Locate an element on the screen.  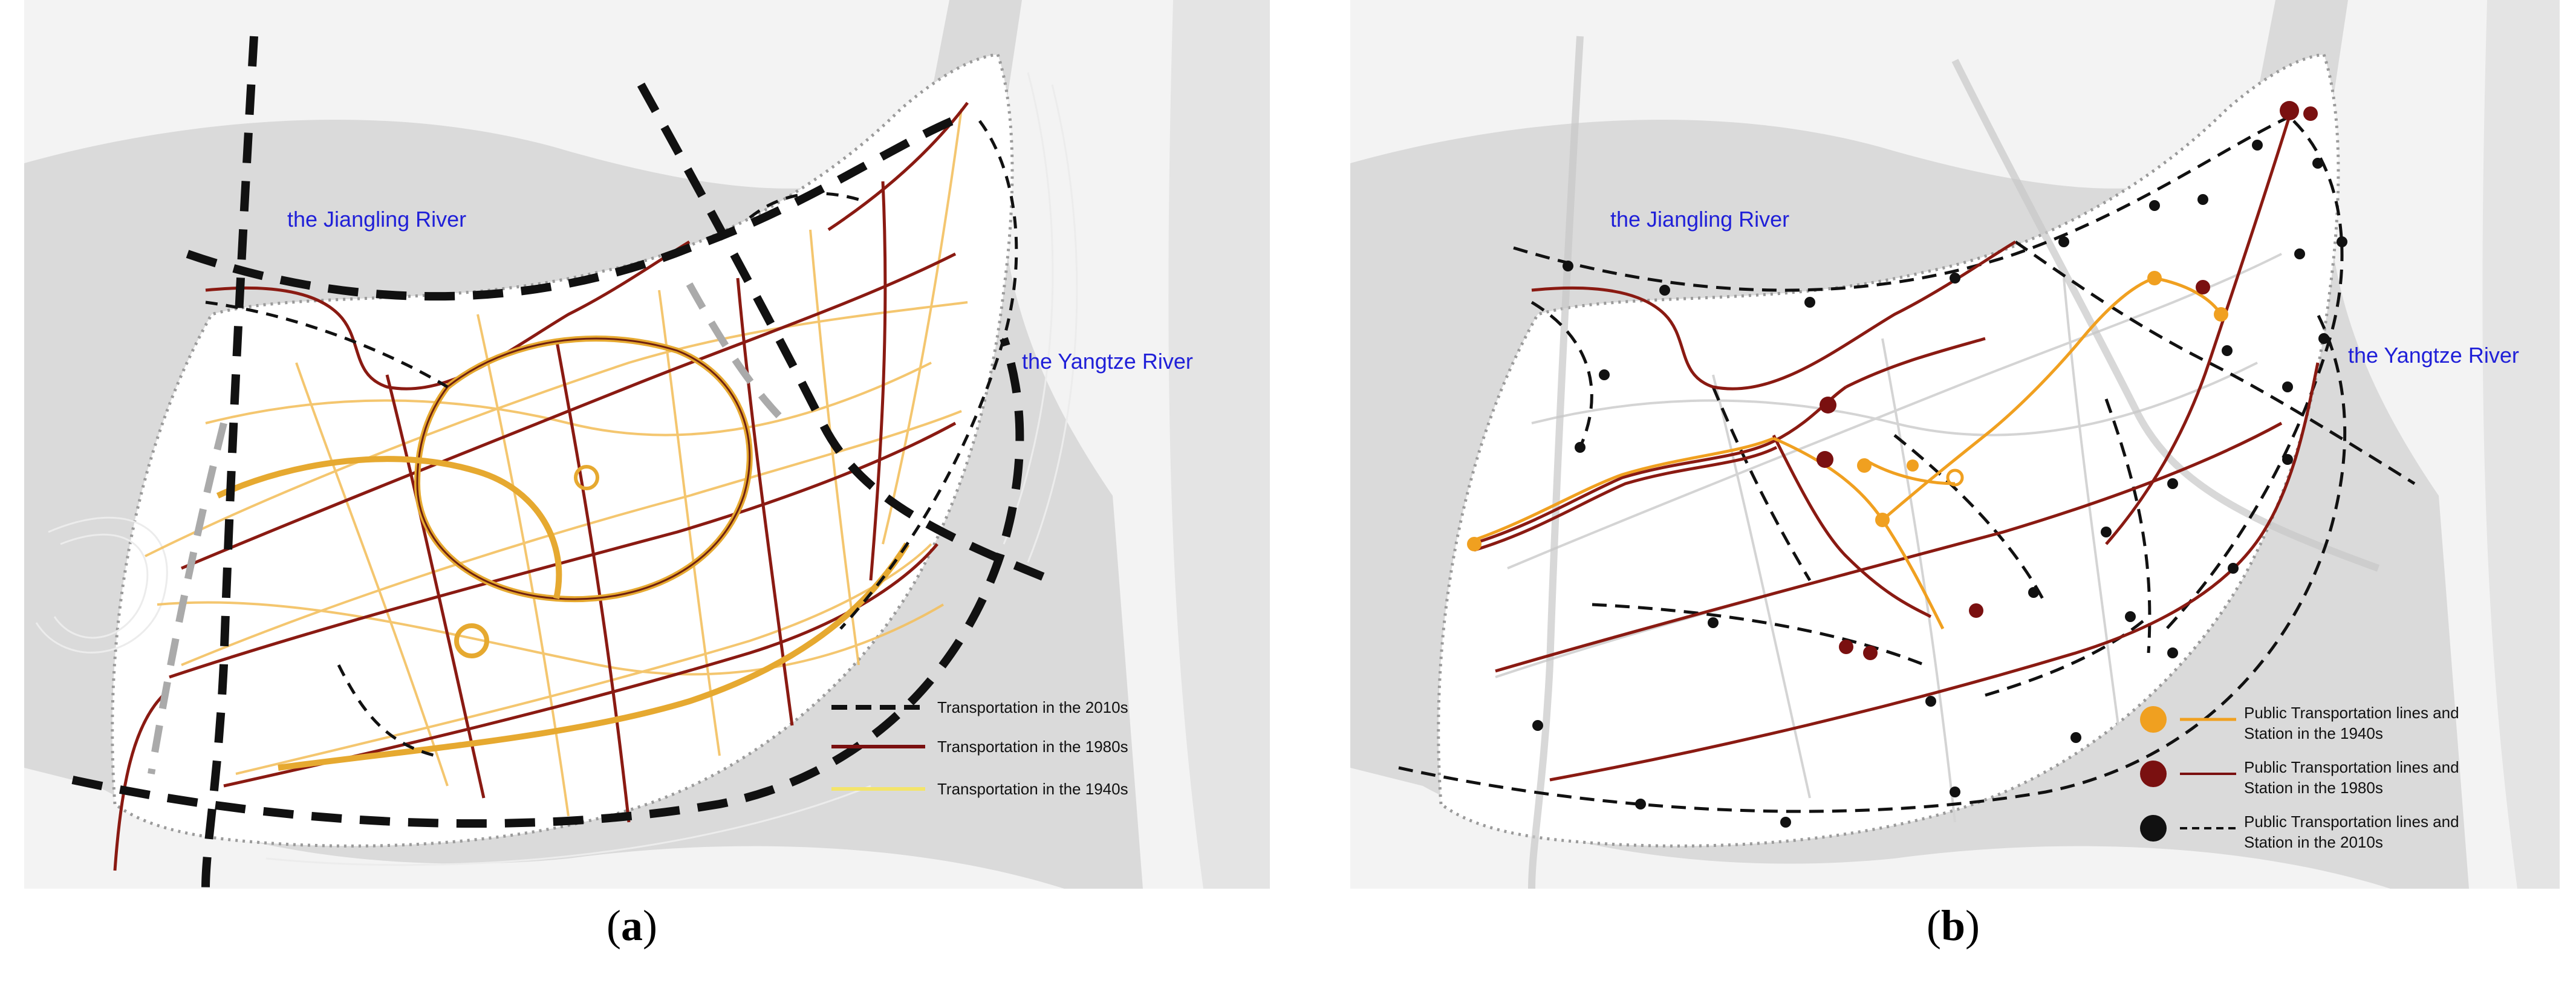
legend-label-2010s-line2: Station in the 2010s is located at coordinates (2313, 842).